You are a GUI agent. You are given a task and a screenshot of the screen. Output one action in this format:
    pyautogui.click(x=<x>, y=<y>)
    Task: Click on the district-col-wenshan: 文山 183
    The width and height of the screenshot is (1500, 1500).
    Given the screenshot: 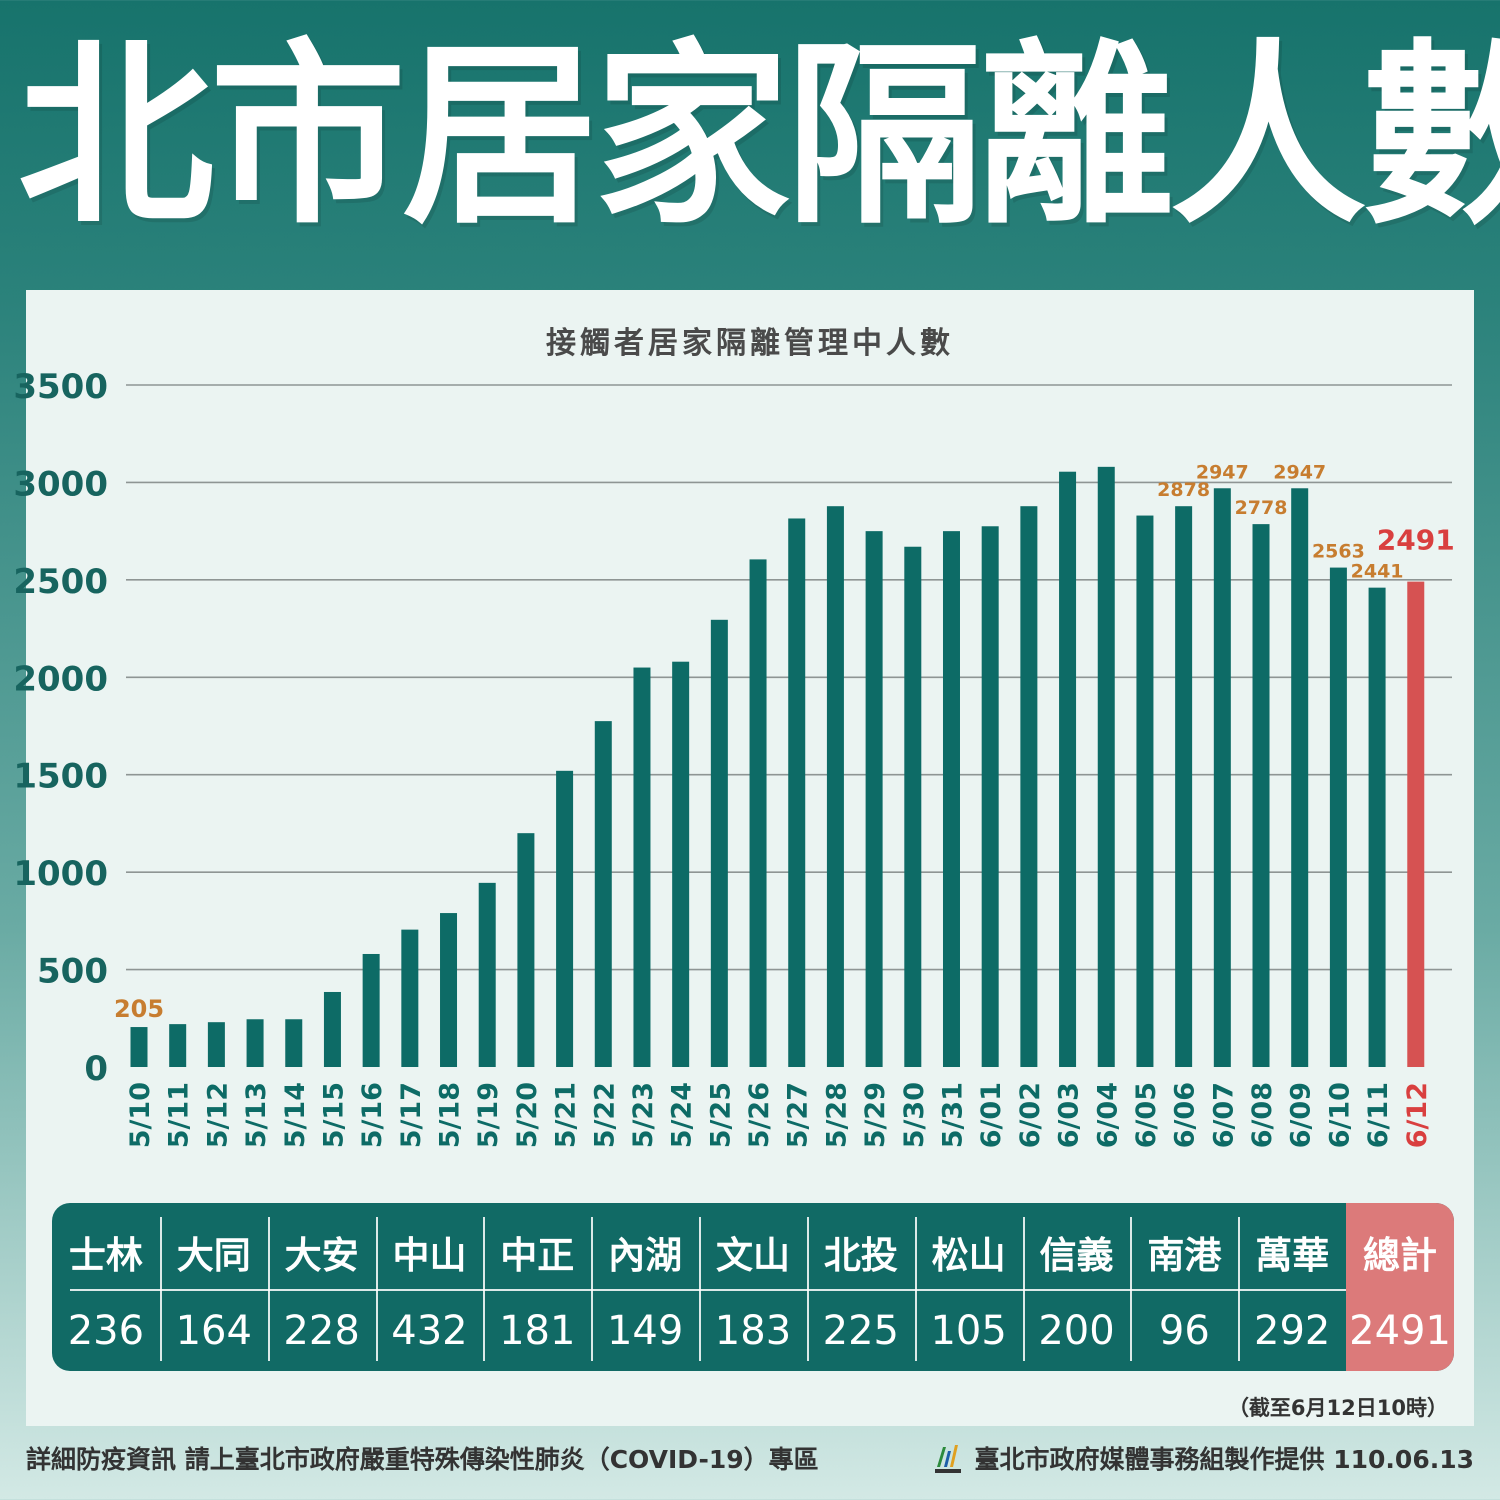 What is the action you would take?
    pyautogui.click(x=753, y=1287)
    